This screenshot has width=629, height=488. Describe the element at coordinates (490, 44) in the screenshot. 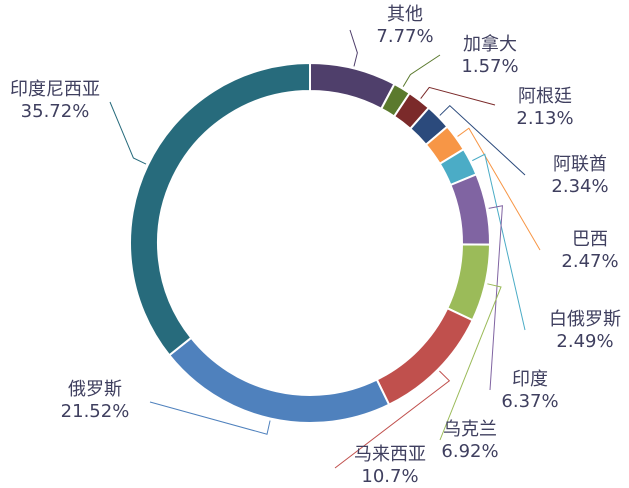

I see `category-label: 加拿大` at that location.